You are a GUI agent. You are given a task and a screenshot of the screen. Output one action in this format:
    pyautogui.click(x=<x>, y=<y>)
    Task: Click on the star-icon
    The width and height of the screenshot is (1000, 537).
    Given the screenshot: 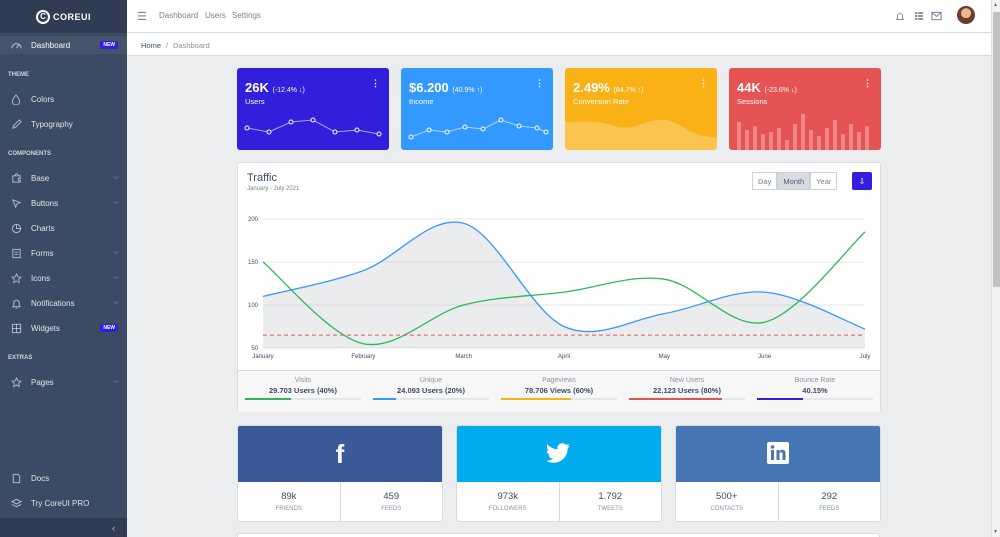 What is the action you would take?
    pyautogui.click(x=16, y=278)
    